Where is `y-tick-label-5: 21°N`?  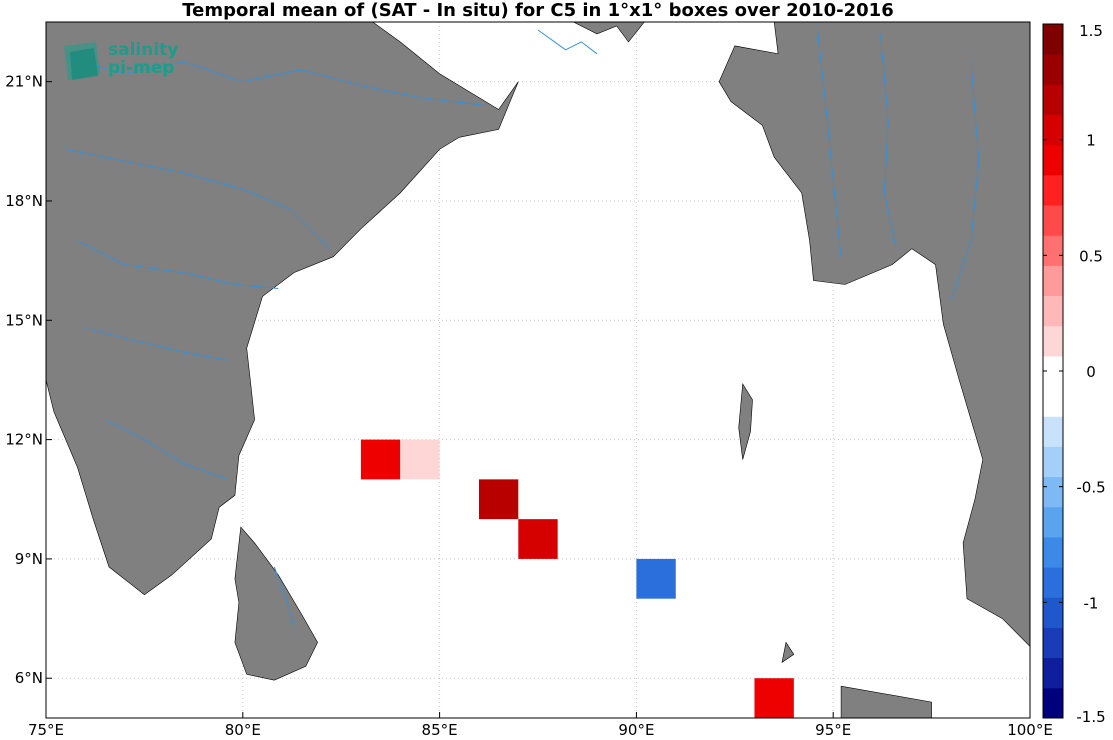
y-tick-label-5: 21°N is located at coordinates (24, 82).